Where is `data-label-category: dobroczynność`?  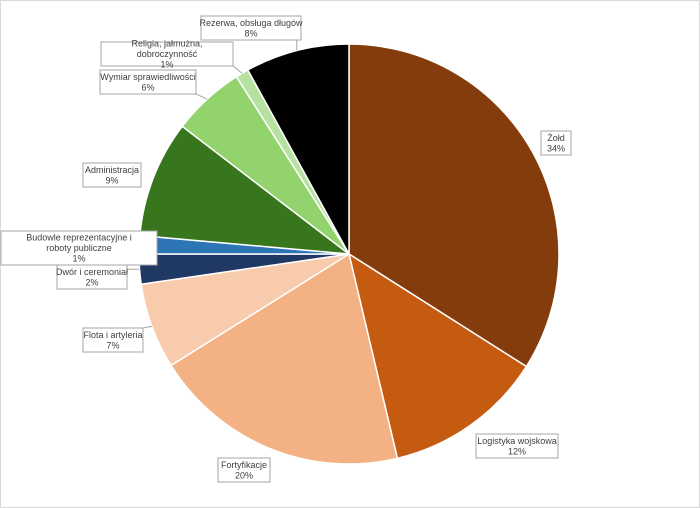 data-label-category: dobroczynność is located at coordinates (167, 54).